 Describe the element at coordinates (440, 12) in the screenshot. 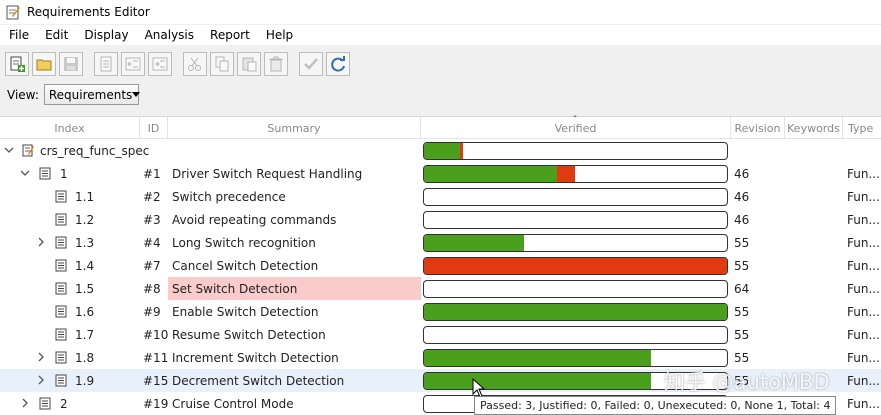

I see `title-bar: Requirements Editor` at that location.